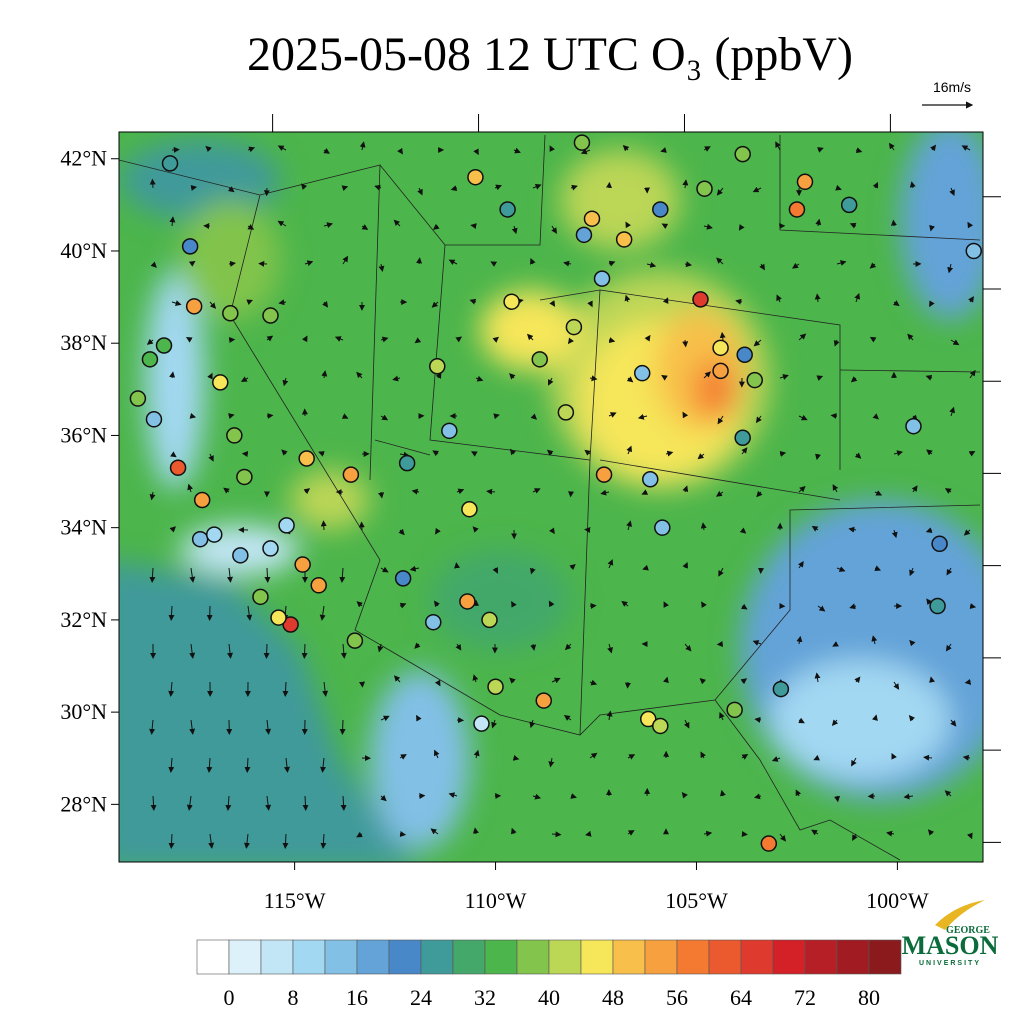  I want to click on x-tick-label: 115°W, so click(295, 900).